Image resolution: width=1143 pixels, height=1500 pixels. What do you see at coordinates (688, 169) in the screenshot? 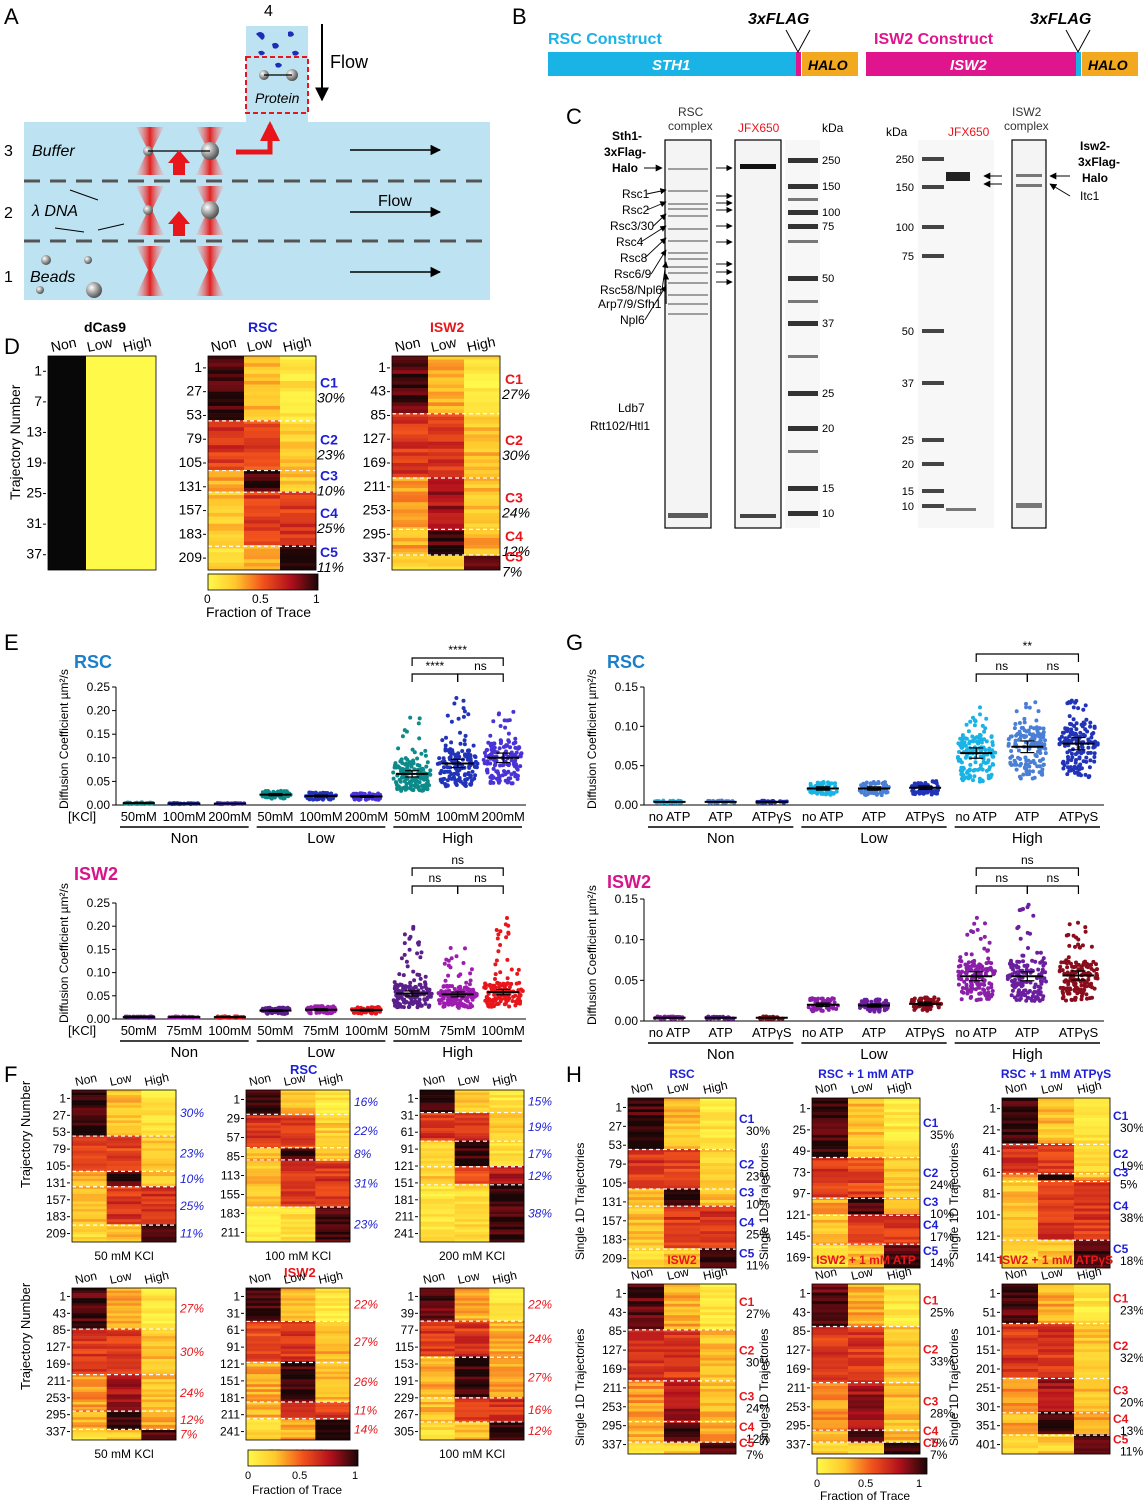
I see `rsc-band` at bounding box center [688, 169].